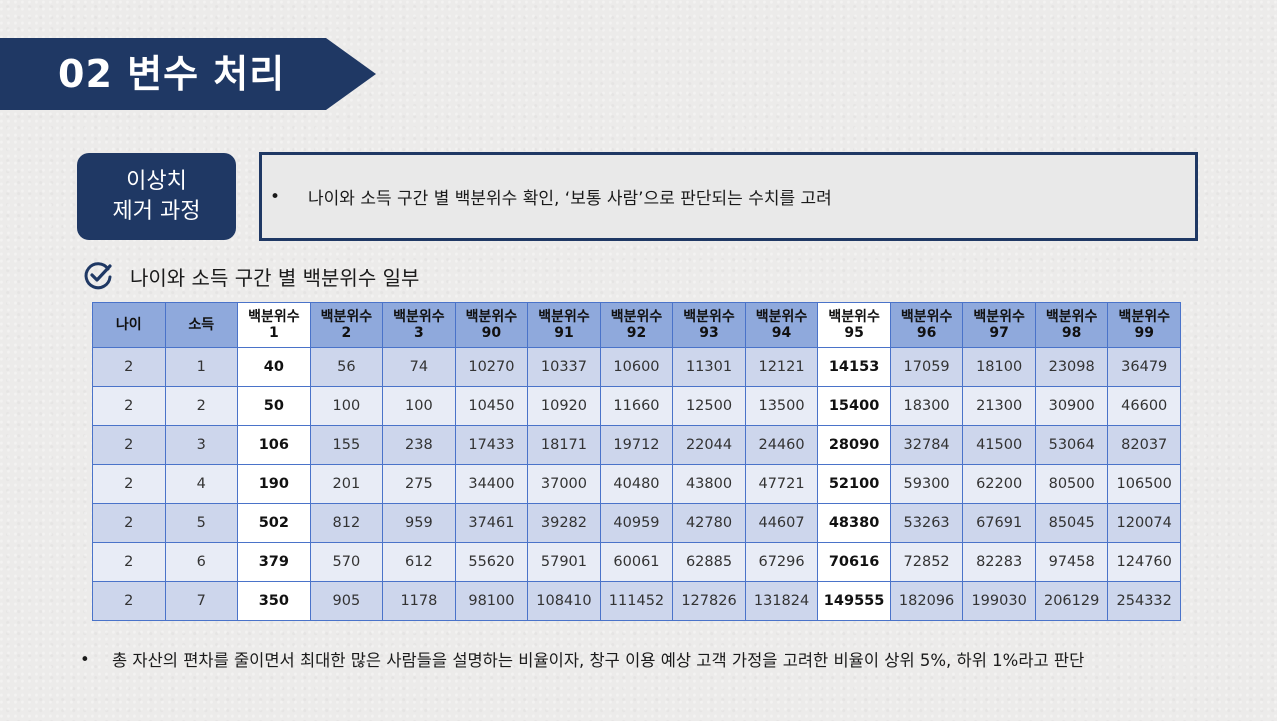  Describe the element at coordinates (491, 562) in the screenshot. I see `table-cell: 55620` at that location.